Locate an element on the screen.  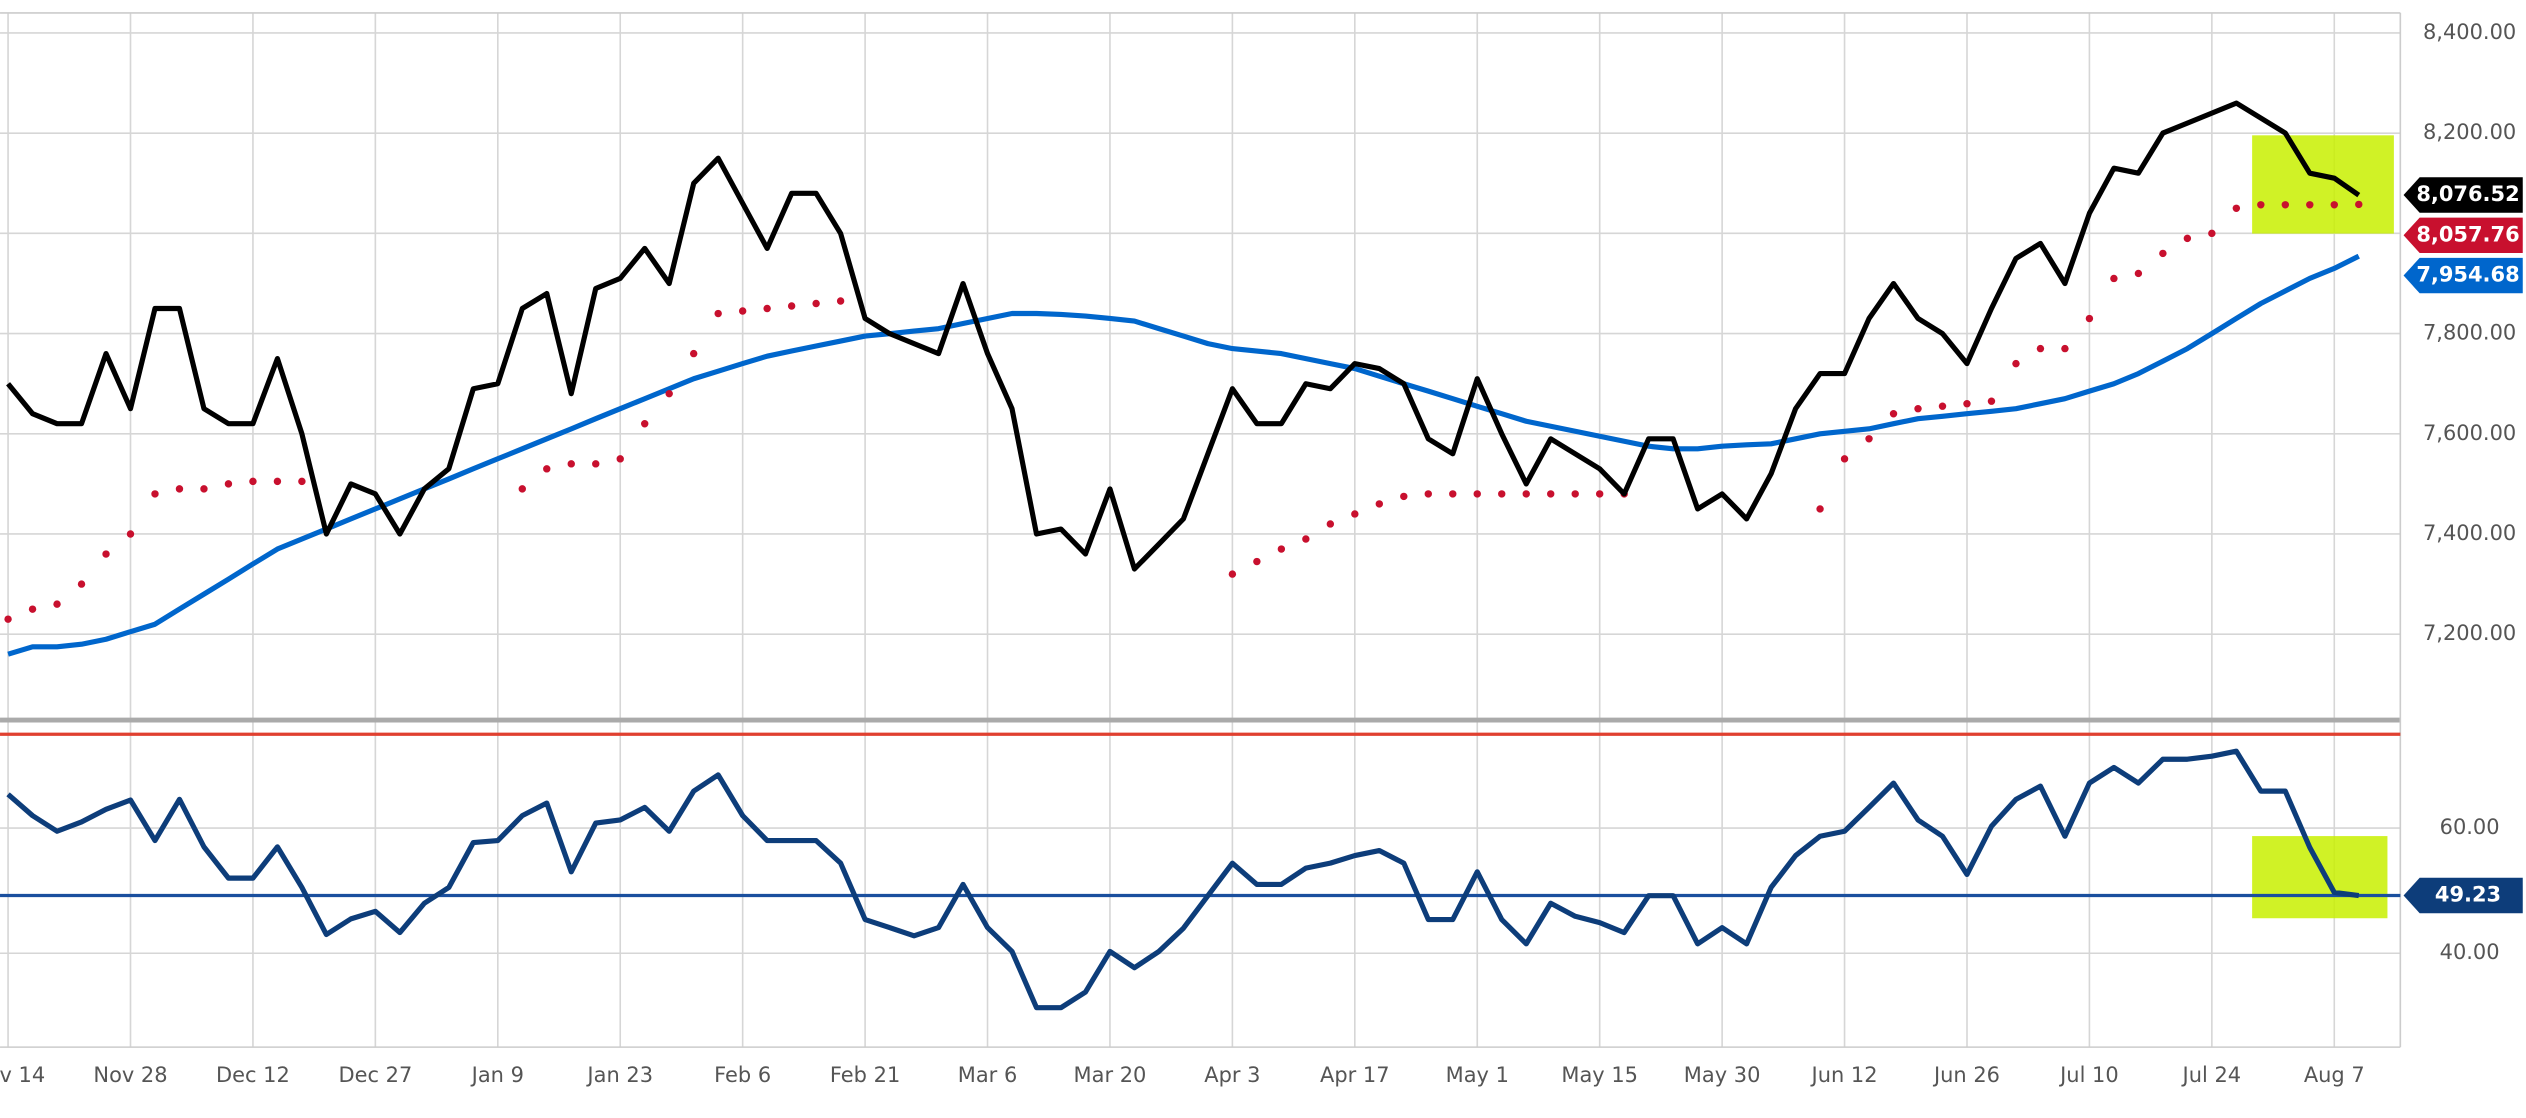
x-tick-label: Jun 26 is located at coordinates (1966, 1075).